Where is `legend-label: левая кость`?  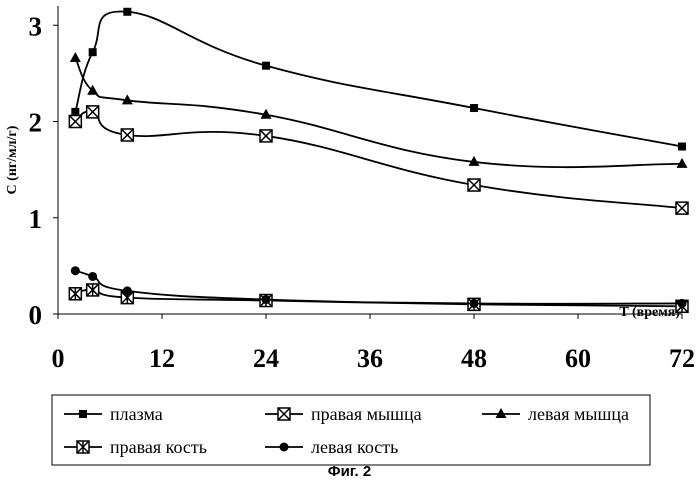 legend-label: левая кость is located at coordinates (354, 447).